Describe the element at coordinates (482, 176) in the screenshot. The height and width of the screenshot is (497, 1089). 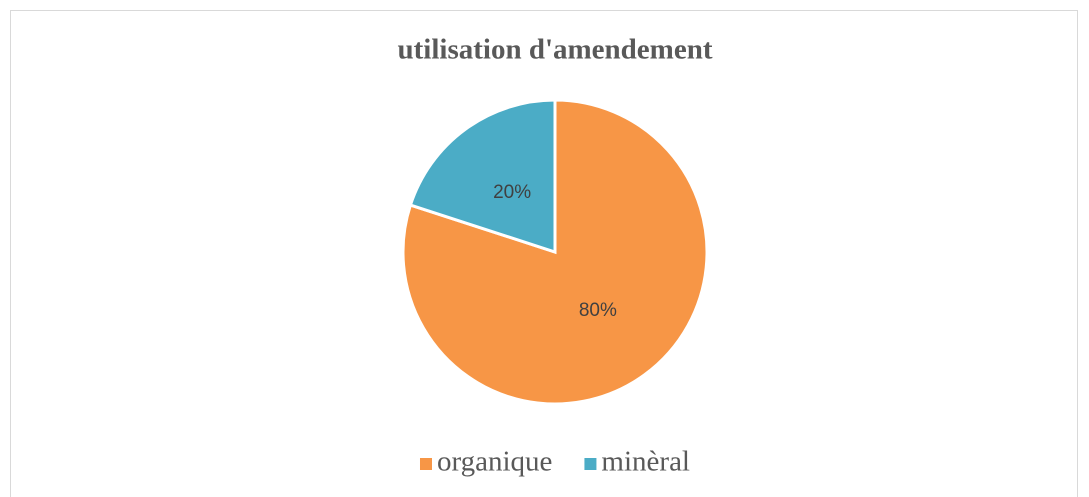
I see `pie-slice` at that location.